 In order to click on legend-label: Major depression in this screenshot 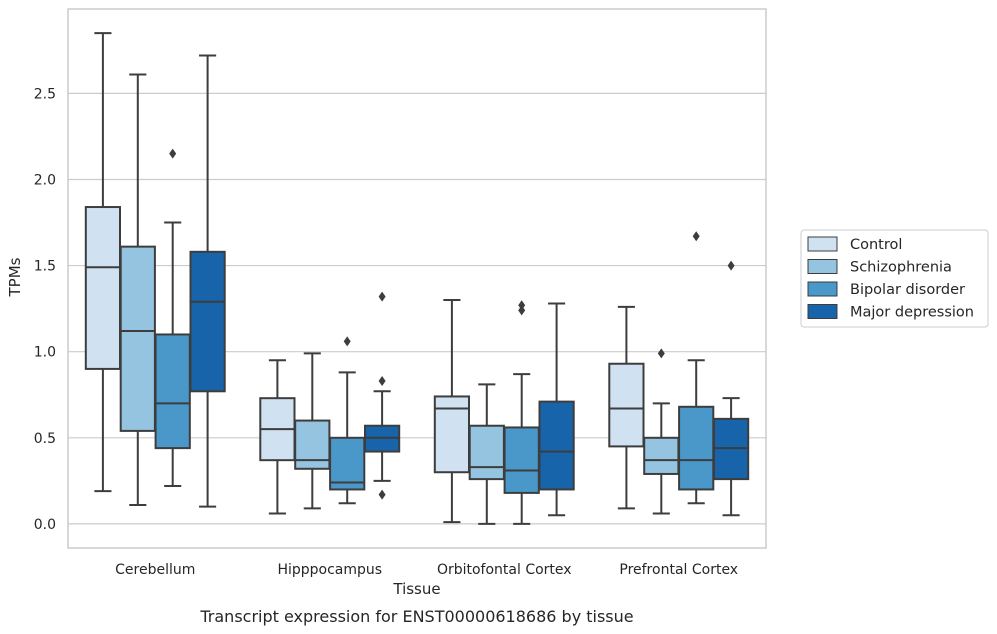, I will do `click(912, 313)`.